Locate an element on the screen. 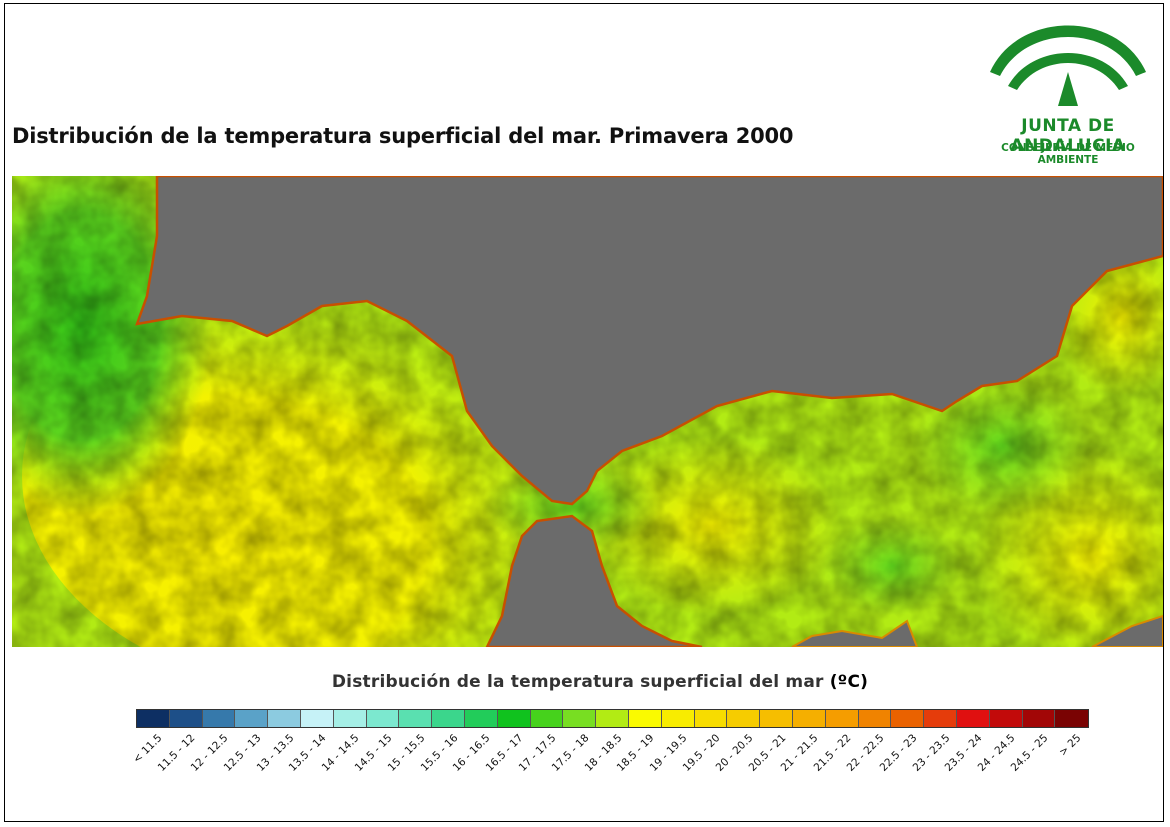  logo-subtitle: CONSEJERÍA DE MEDIO AMBIENTE is located at coordinates (1068, 154).